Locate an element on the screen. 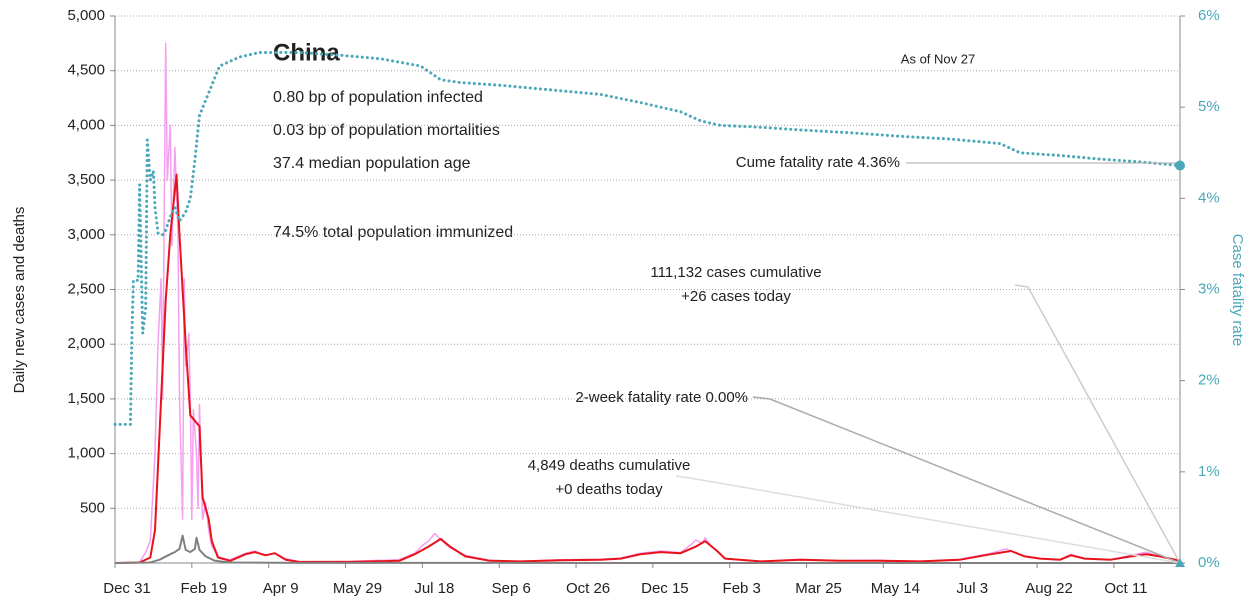  y2-tick-label: 6% is located at coordinates (1209, 15).